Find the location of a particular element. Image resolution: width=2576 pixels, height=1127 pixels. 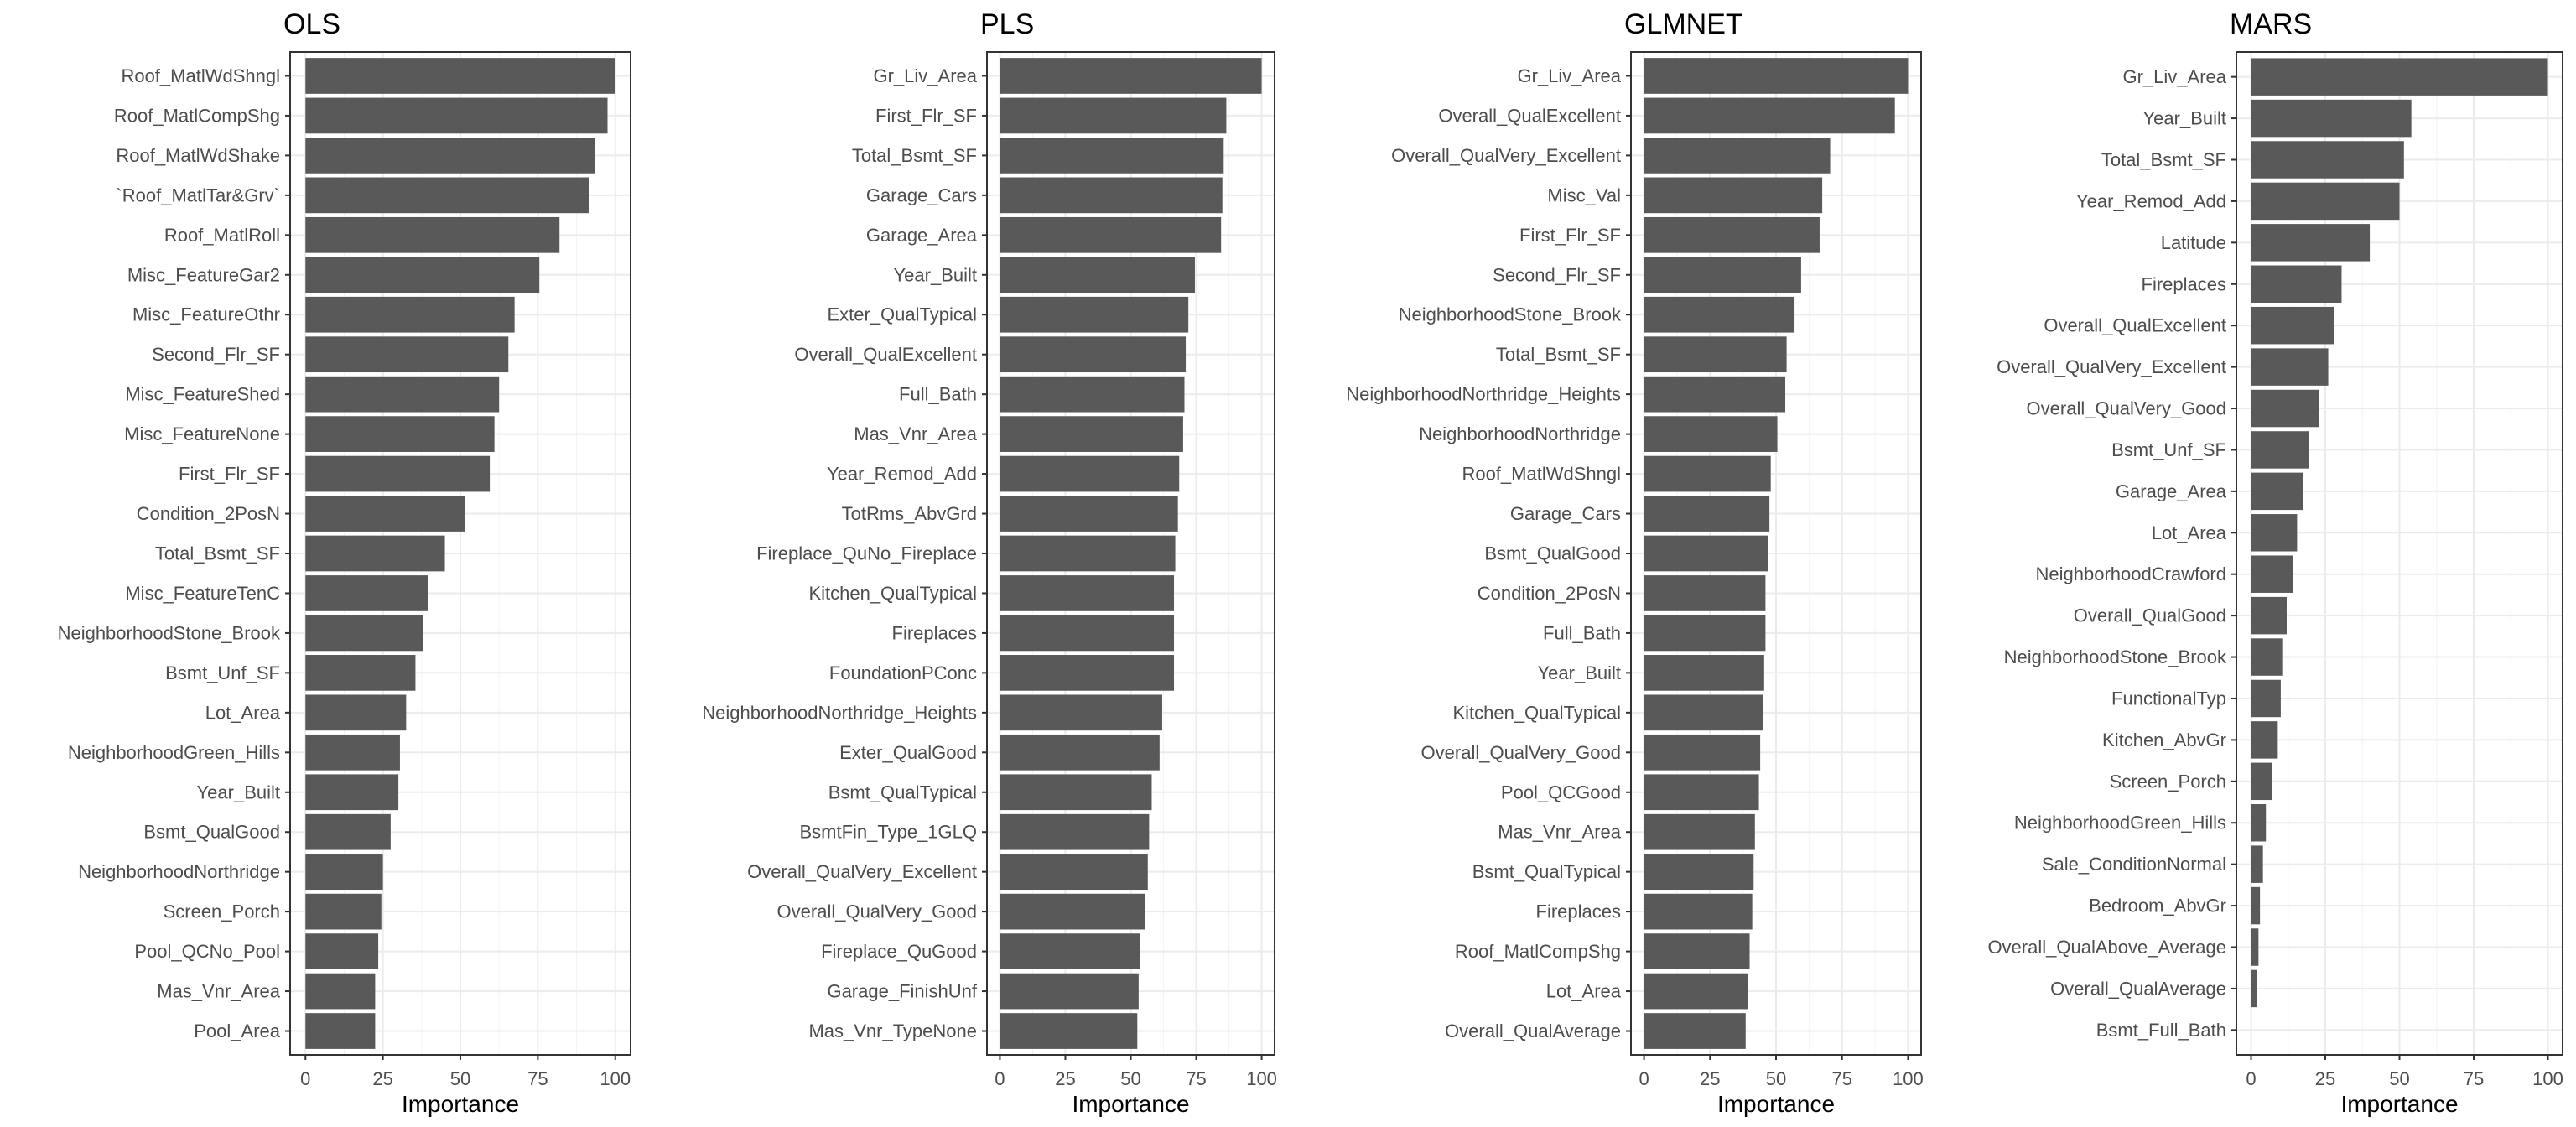

y-tick-label: Roof_MatlRoll is located at coordinates (222, 235).